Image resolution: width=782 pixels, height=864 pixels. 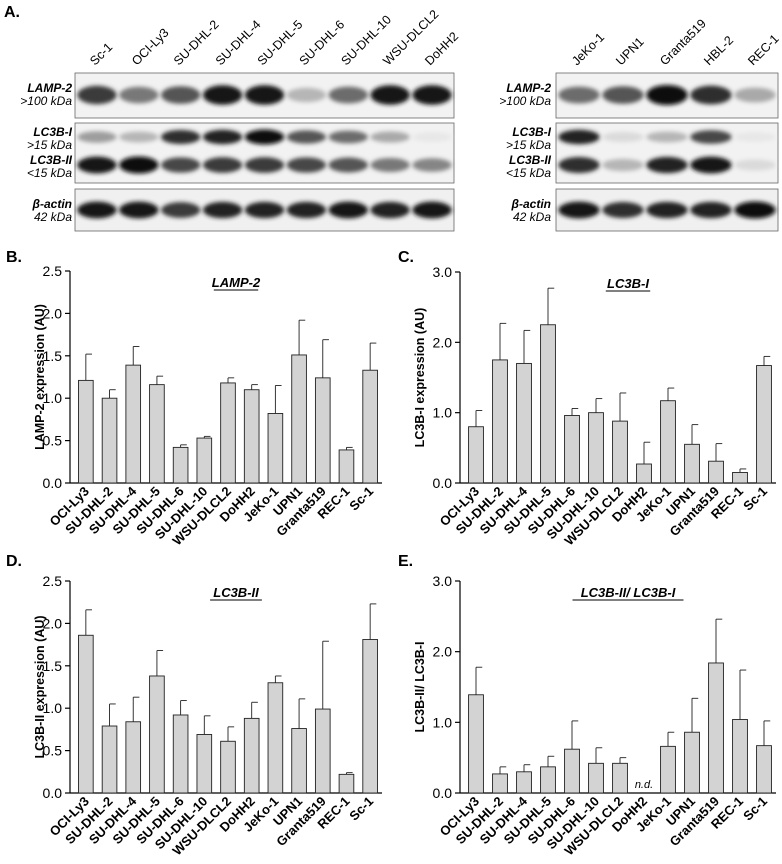 What do you see at coordinates (718, 50) in the screenshot?
I see `lane-label: HBL-2` at bounding box center [718, 50].